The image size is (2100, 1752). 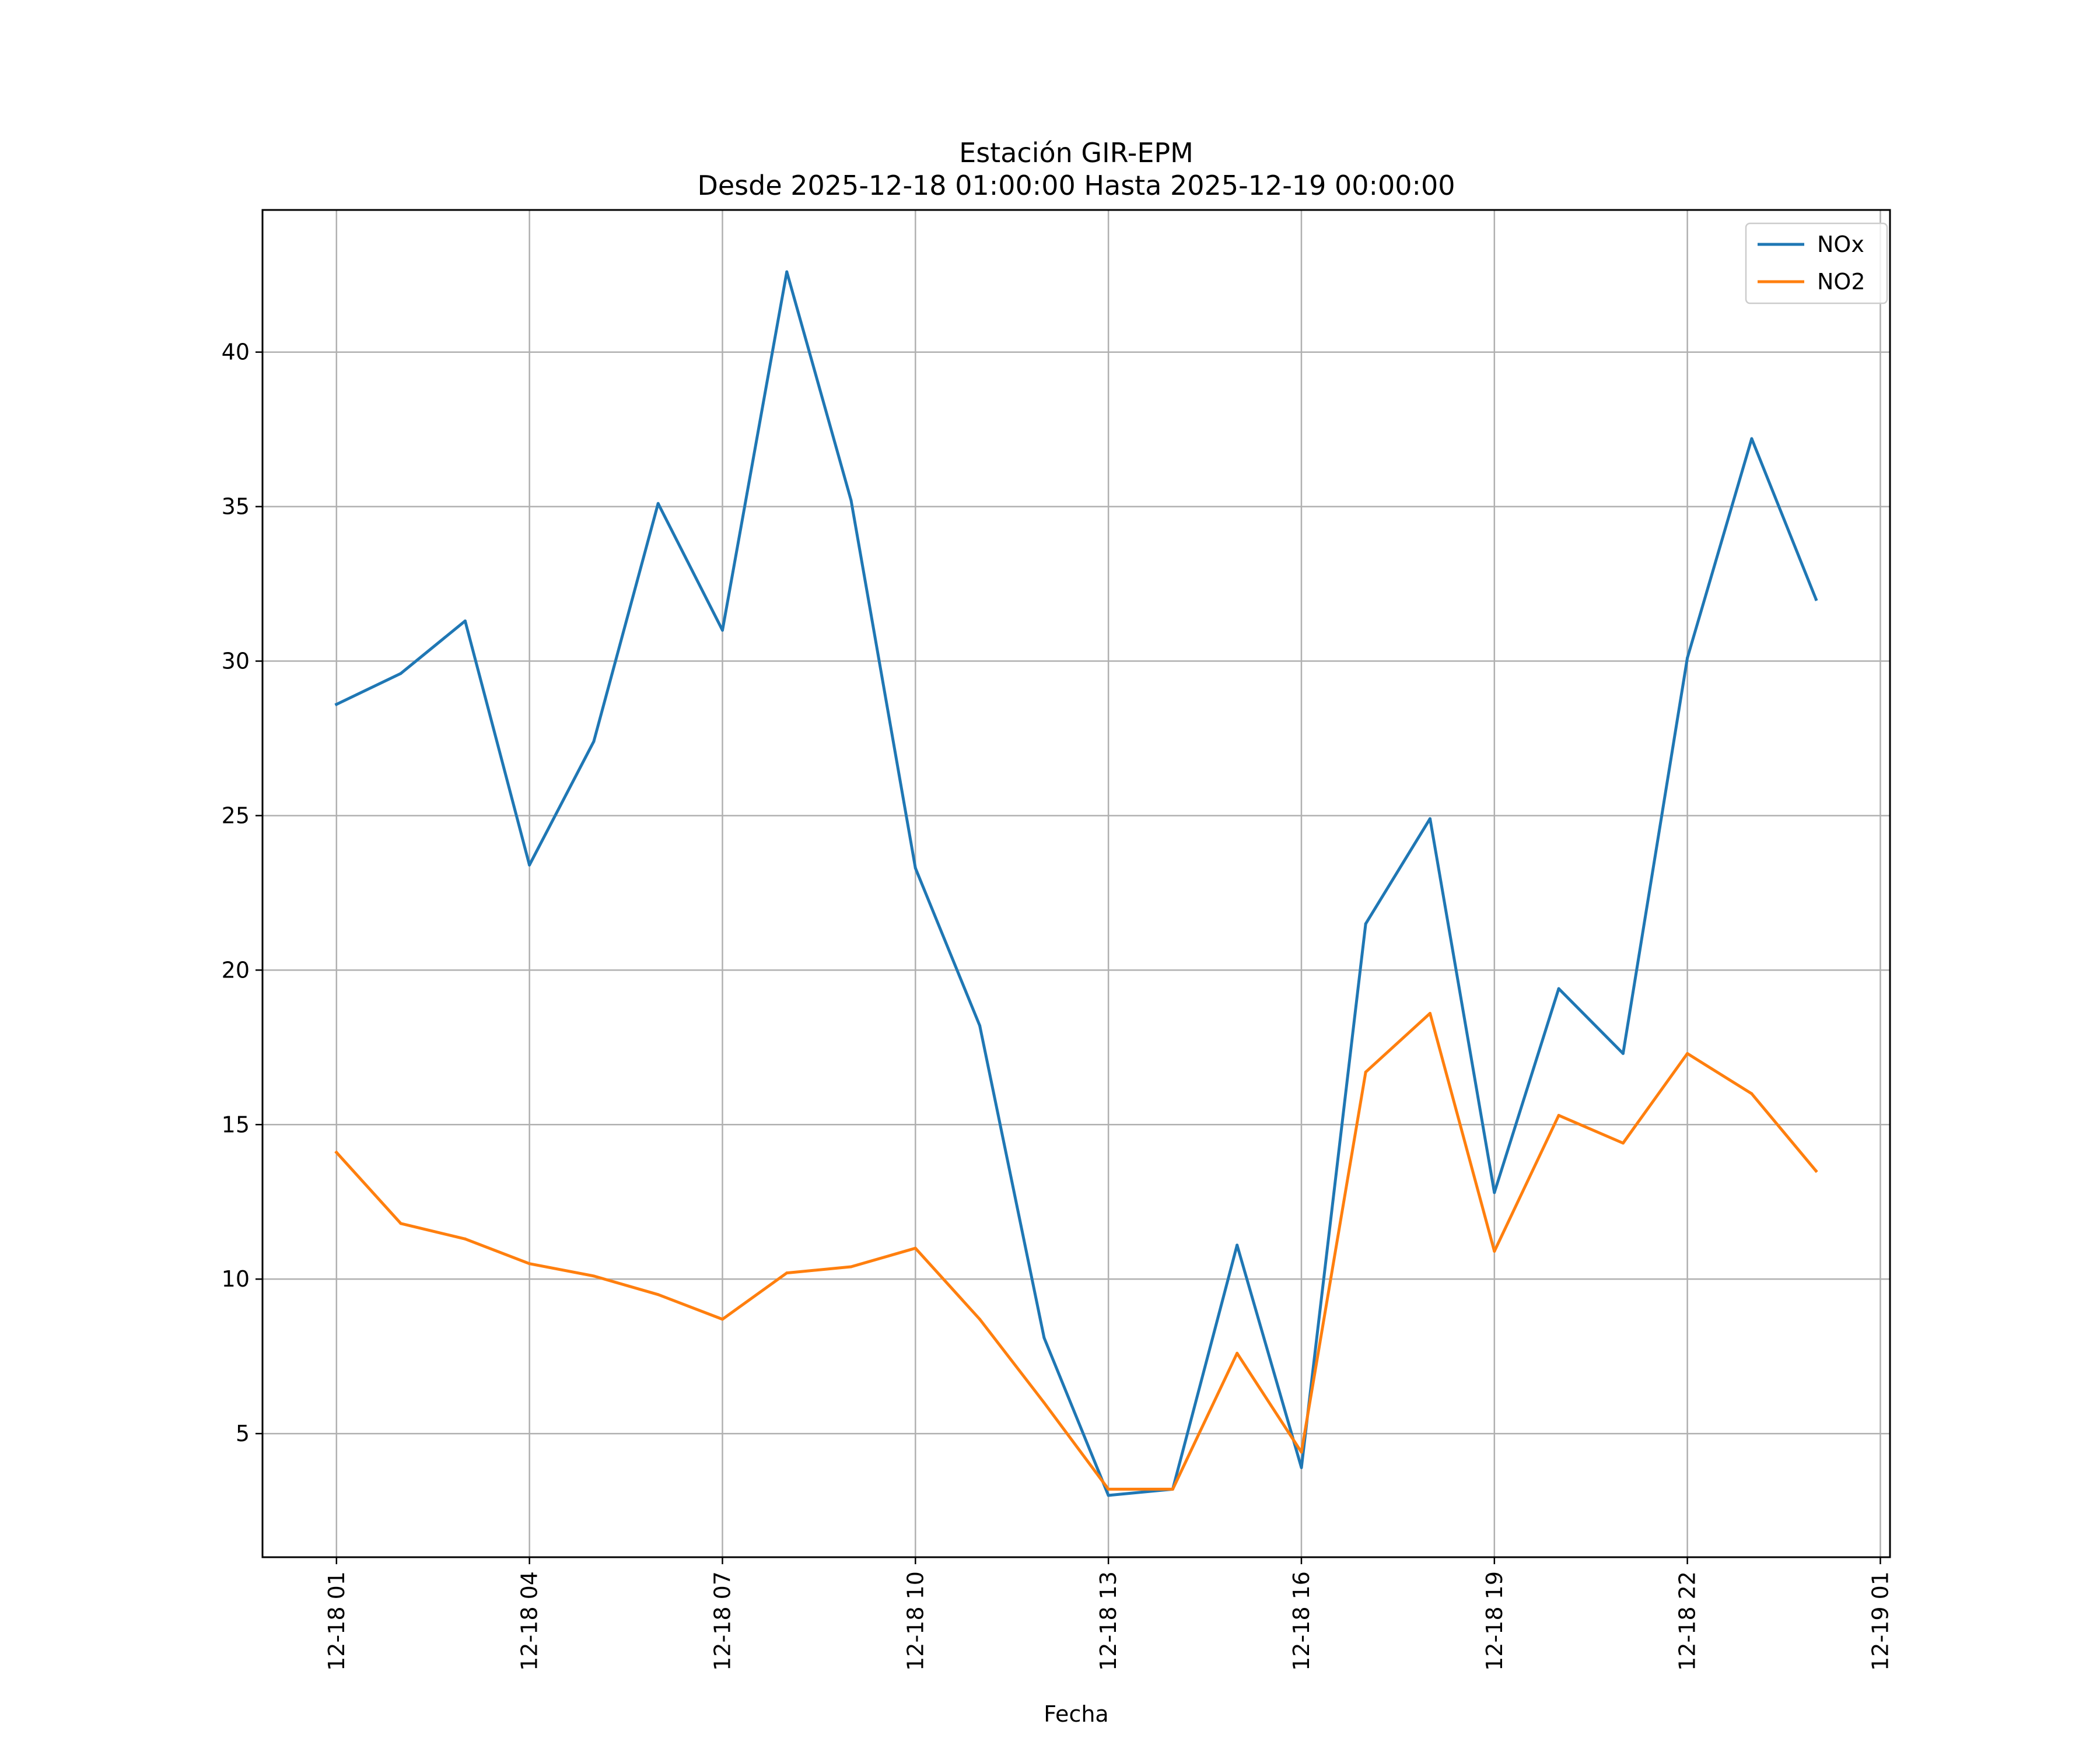 What do you see at coordinates (236, 1124) in the screenshot?
I see `y-tick-label: 15` at bounding box center [236, 1124].